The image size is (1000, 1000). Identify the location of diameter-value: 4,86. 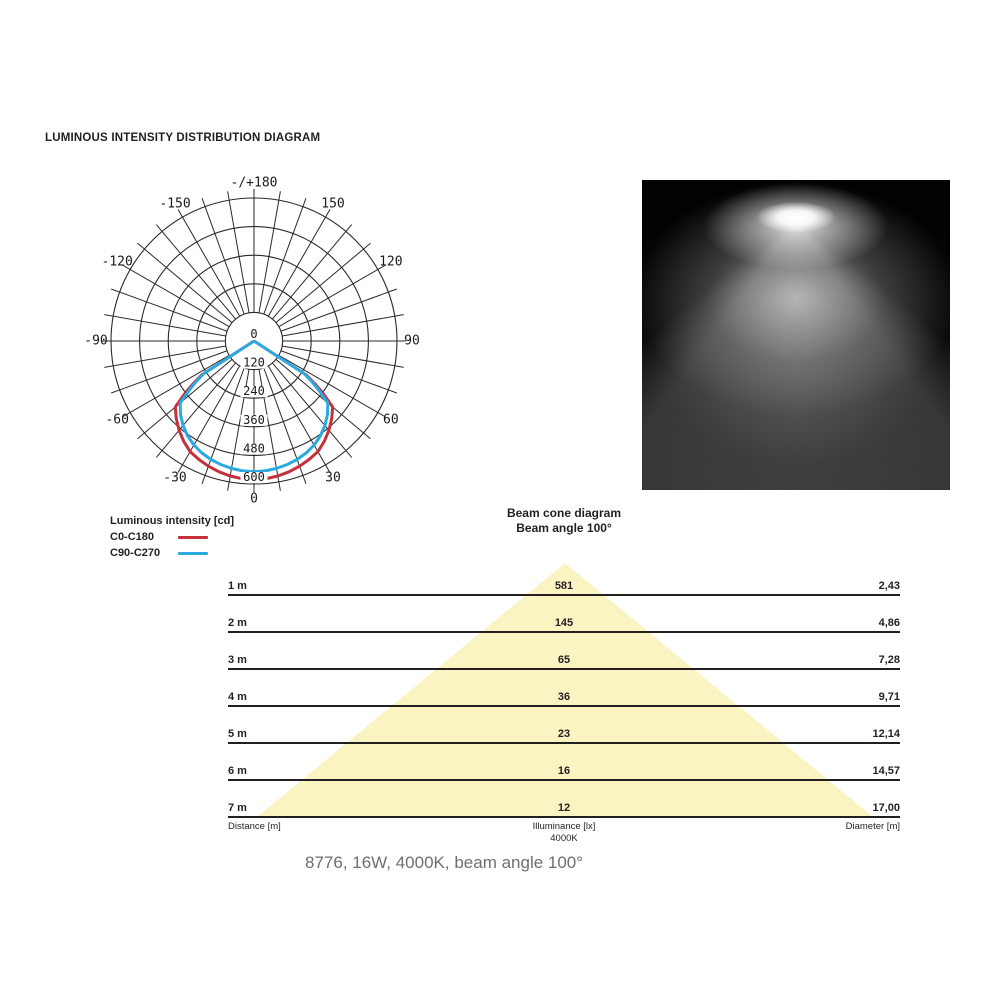
(889, 623).